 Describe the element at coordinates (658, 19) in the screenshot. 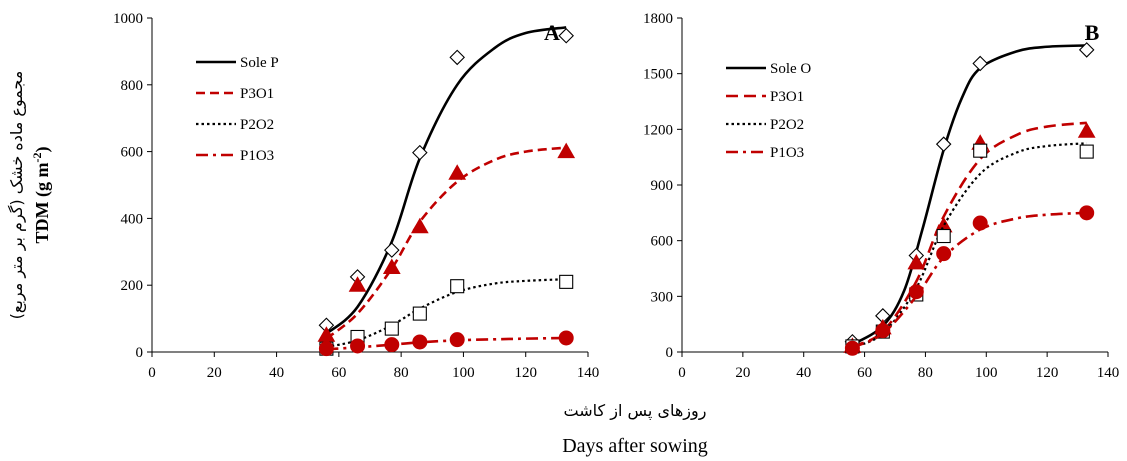

I see `y-tick-label: 1800` at that location.